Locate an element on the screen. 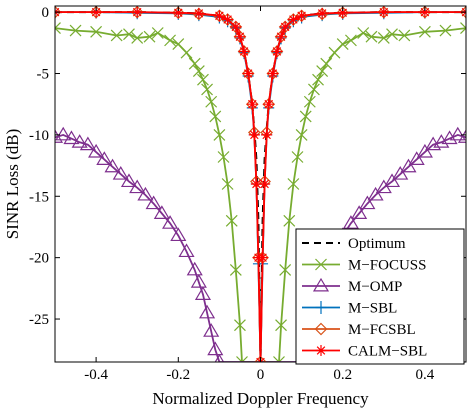 Image resolution: width=474 pixels, height=410 pixels. legend-label: CALM−SBL is located at coordinates (387, 352).